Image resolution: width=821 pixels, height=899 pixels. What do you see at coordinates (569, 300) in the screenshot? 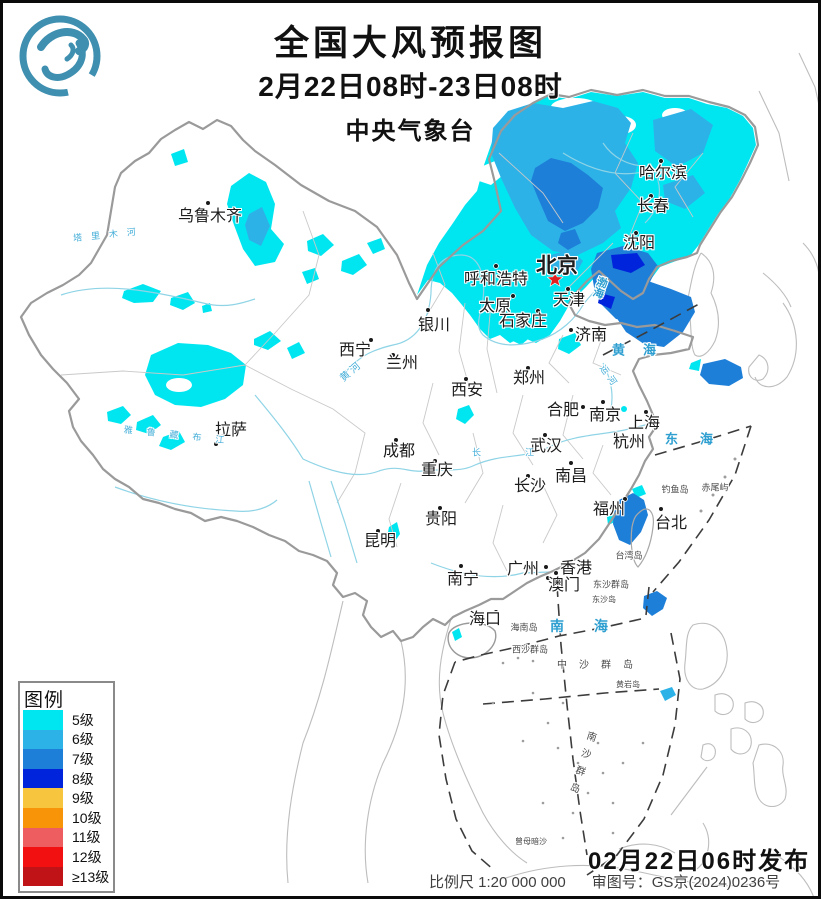
I see `city-label: 天津` at bounding box center [569, 300].